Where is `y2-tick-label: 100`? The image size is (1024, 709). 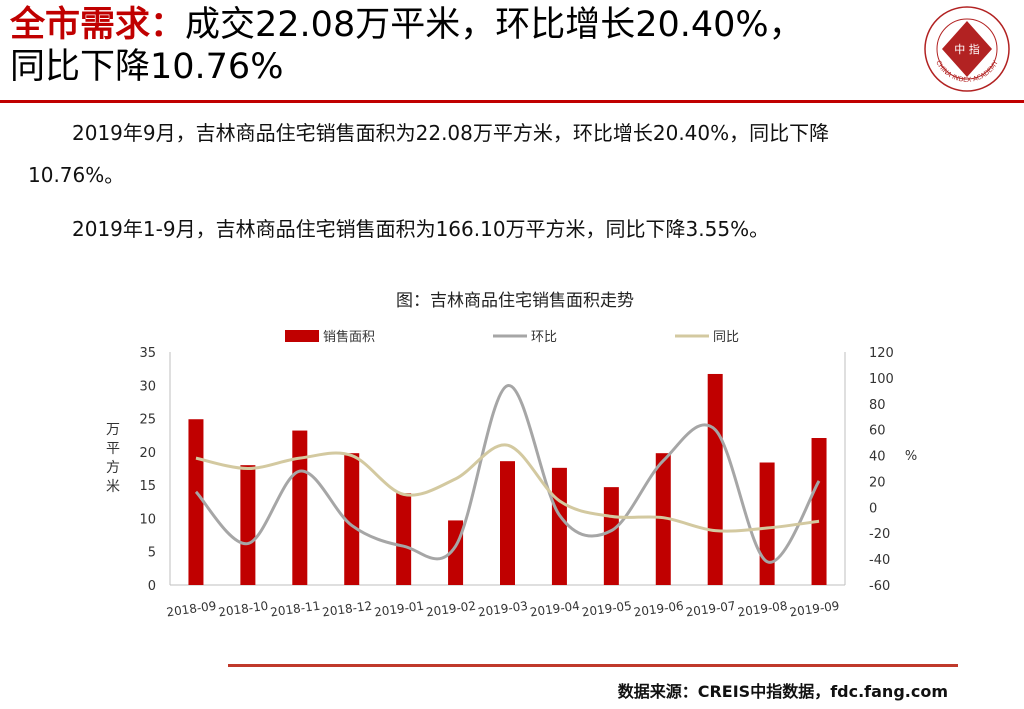
y2-tick-label: 100 is located at coordinates (881, 379).